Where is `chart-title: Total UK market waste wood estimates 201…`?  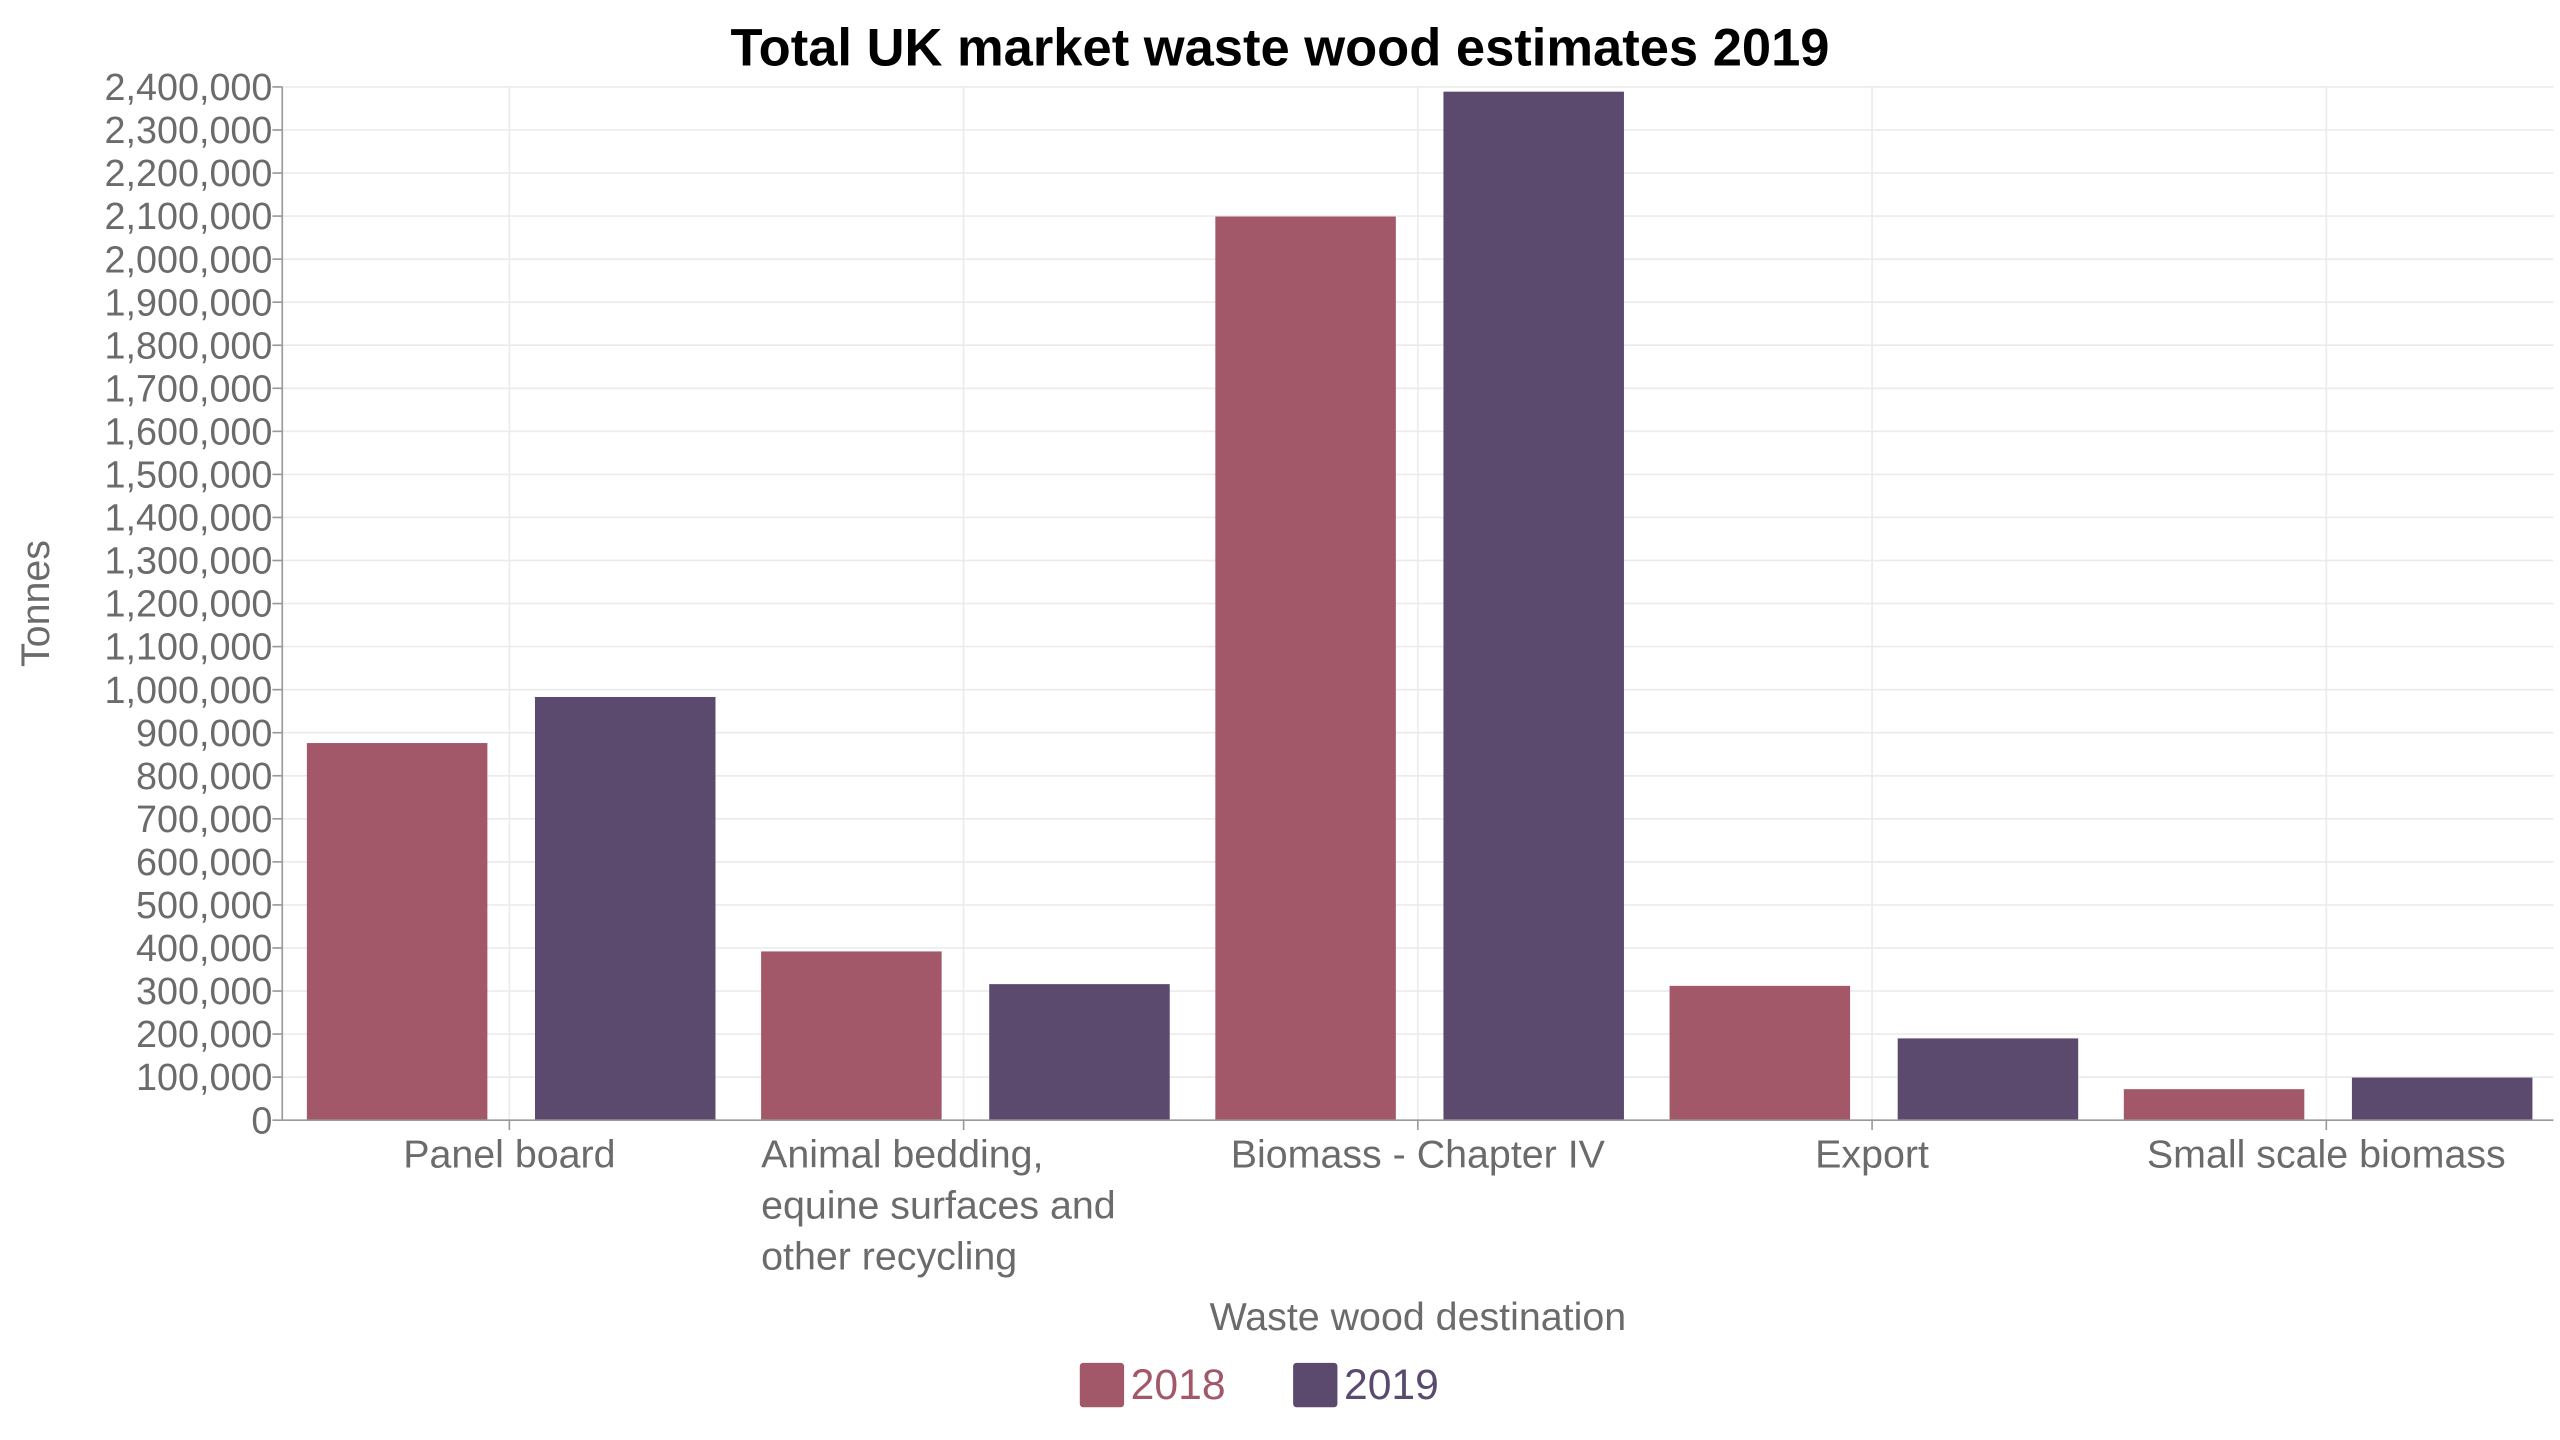 chart-title: Total UK market waste wood estimates 201… is located at coordinates (1279, 48).